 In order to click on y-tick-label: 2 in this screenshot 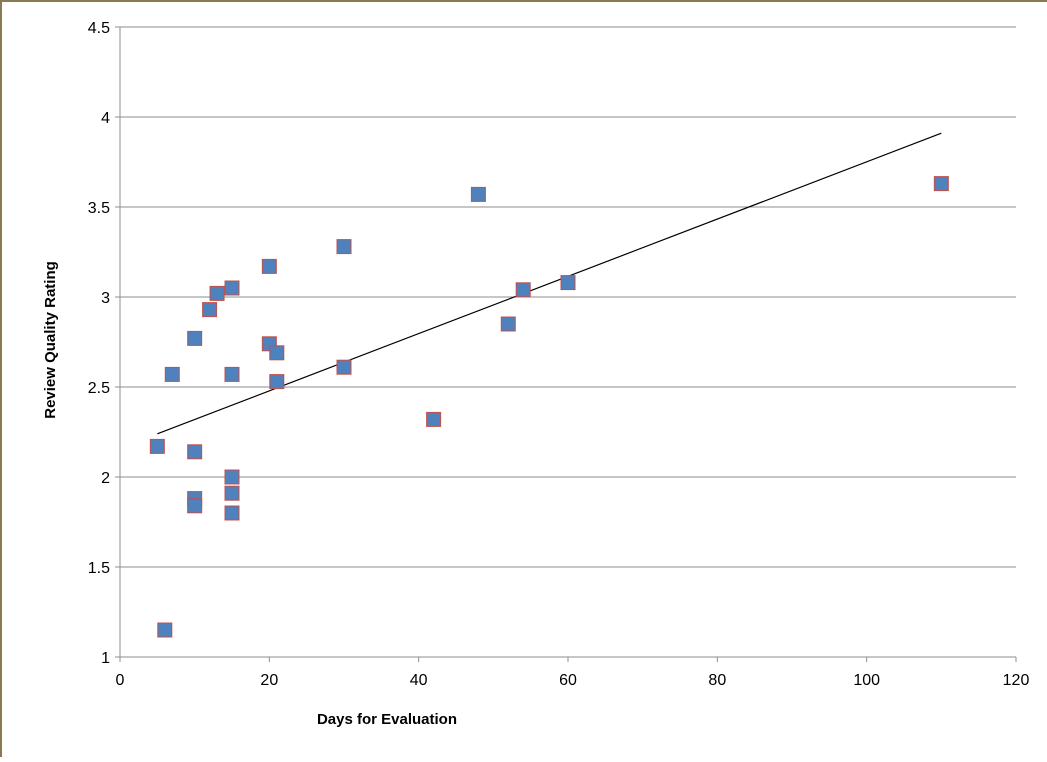, I will do `click(105, 478)`.